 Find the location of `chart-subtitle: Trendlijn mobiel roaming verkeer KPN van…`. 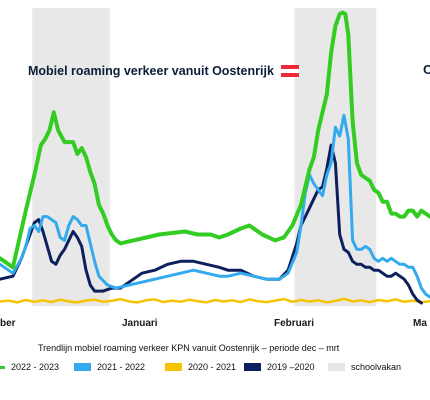

chart-subtitle: Trendlijn mobiel roaming verkeer KPN van… is located at coordinates (189, 348).